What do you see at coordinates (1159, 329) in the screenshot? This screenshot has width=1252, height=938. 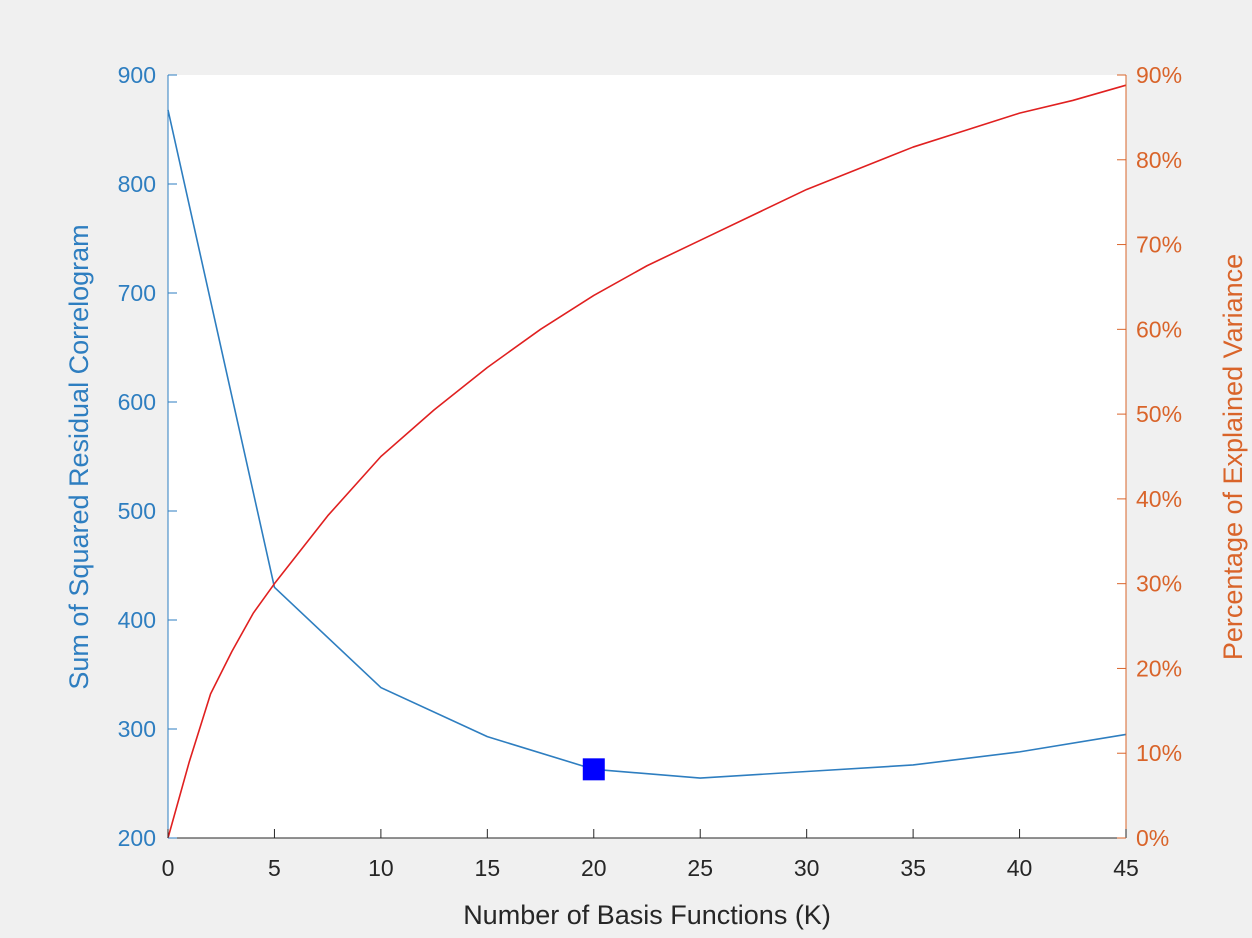 I see `right-tick-label: 60%` at bounding box center [1159, 329].